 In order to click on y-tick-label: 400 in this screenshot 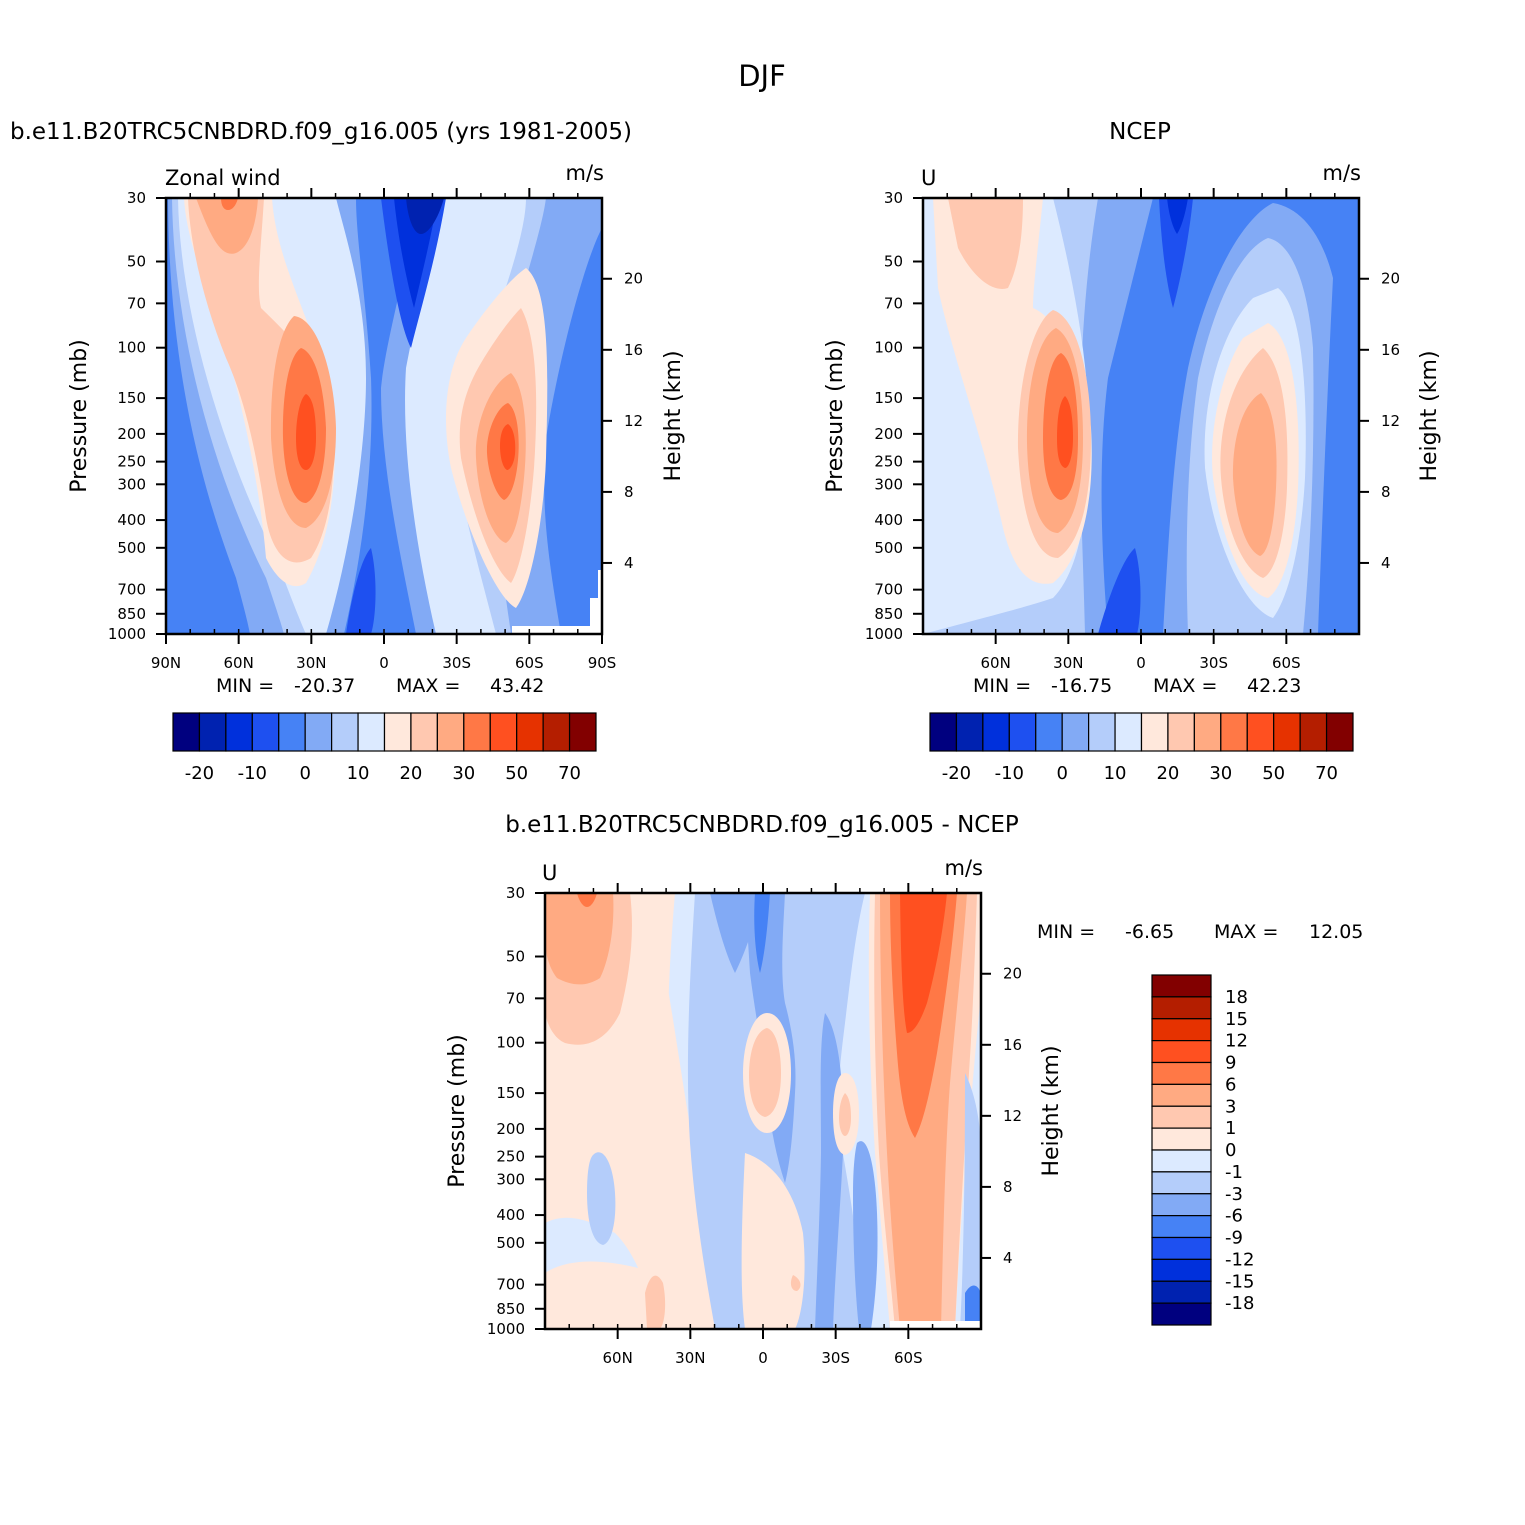, I will do `click(510, 1215)`.